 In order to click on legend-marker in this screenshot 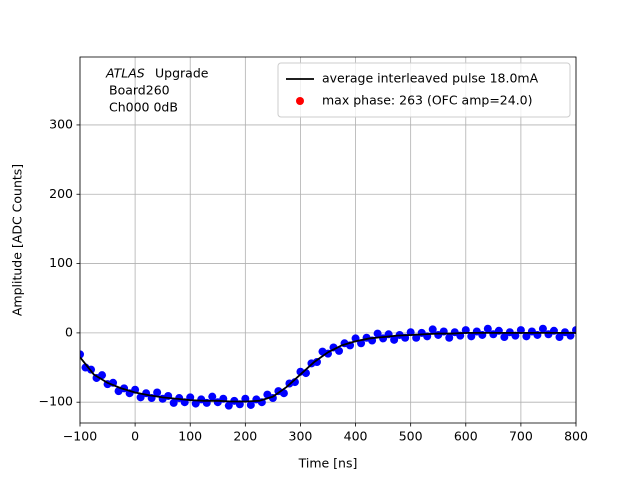, I will do `click(300, 101)`.